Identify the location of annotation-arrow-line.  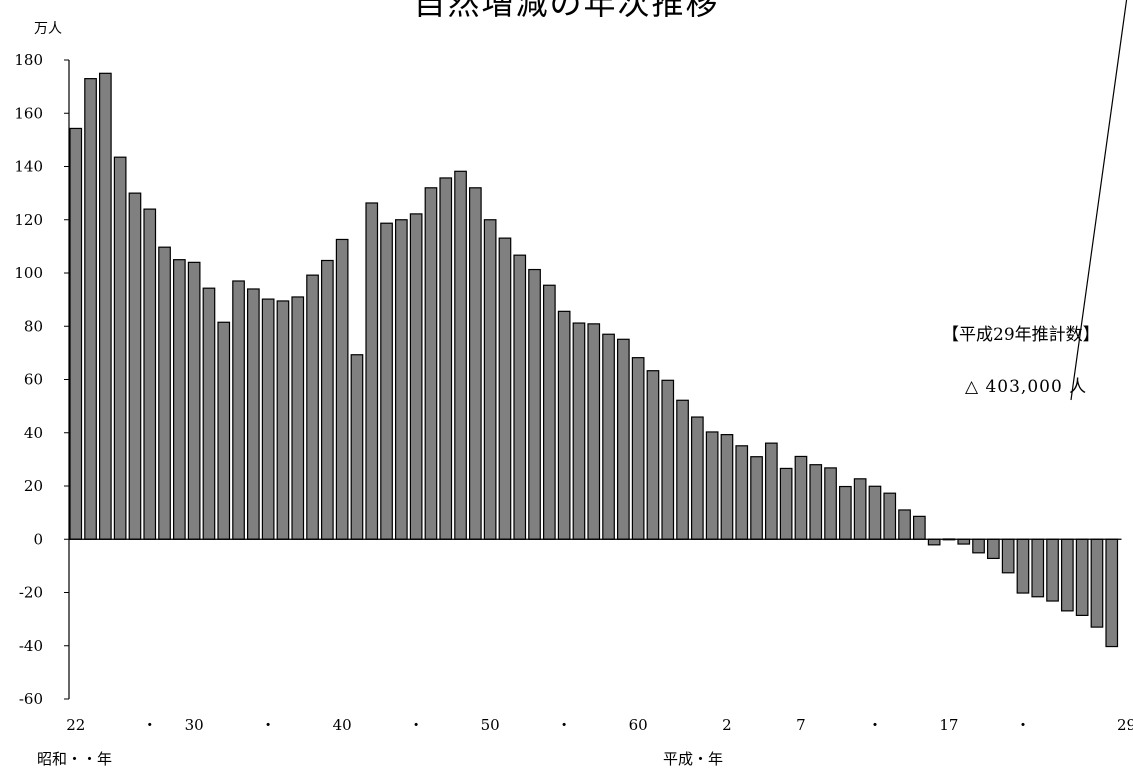
(1099, 200).